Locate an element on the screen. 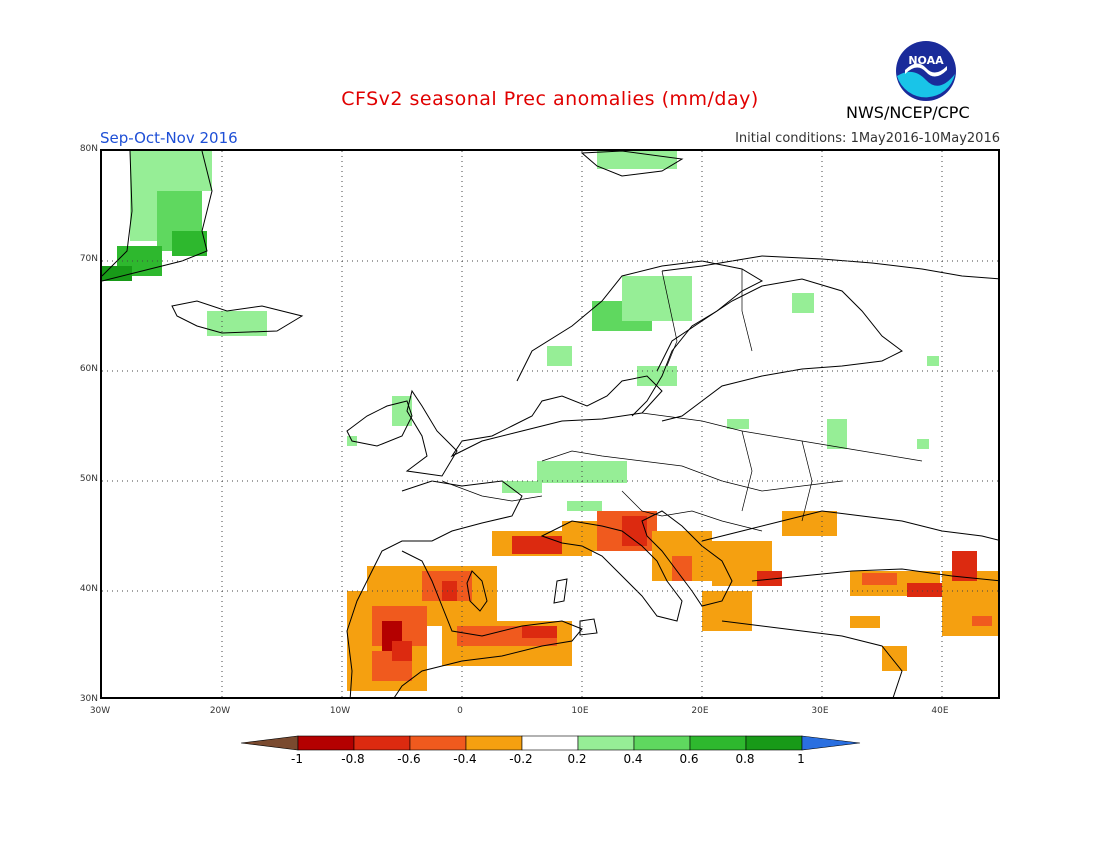 The width and height of the screenshot is (1100, 850). colorbar-tick: 0.4 is located at coordinates (633, 759).